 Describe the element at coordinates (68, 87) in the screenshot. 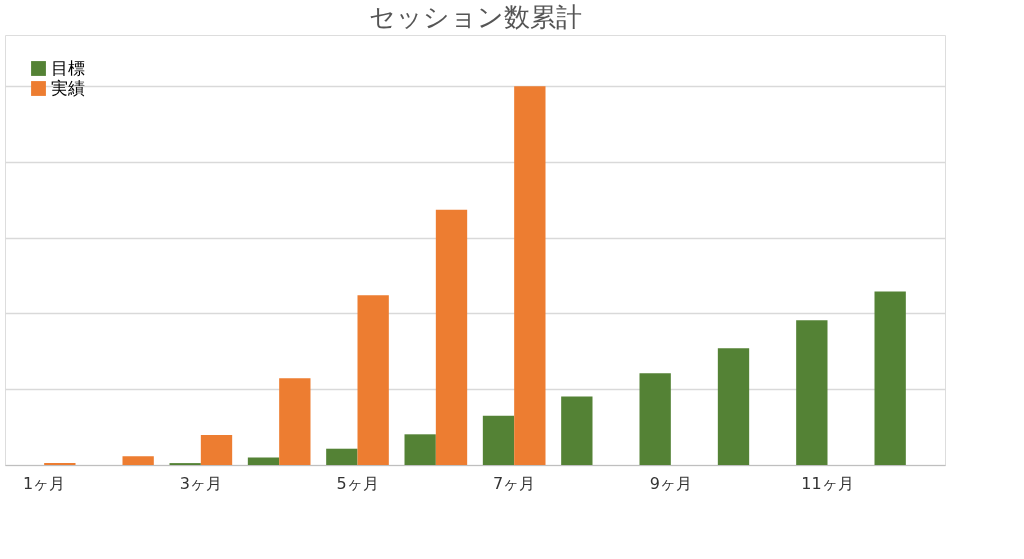

I see `legend-label: 実績` at that location.